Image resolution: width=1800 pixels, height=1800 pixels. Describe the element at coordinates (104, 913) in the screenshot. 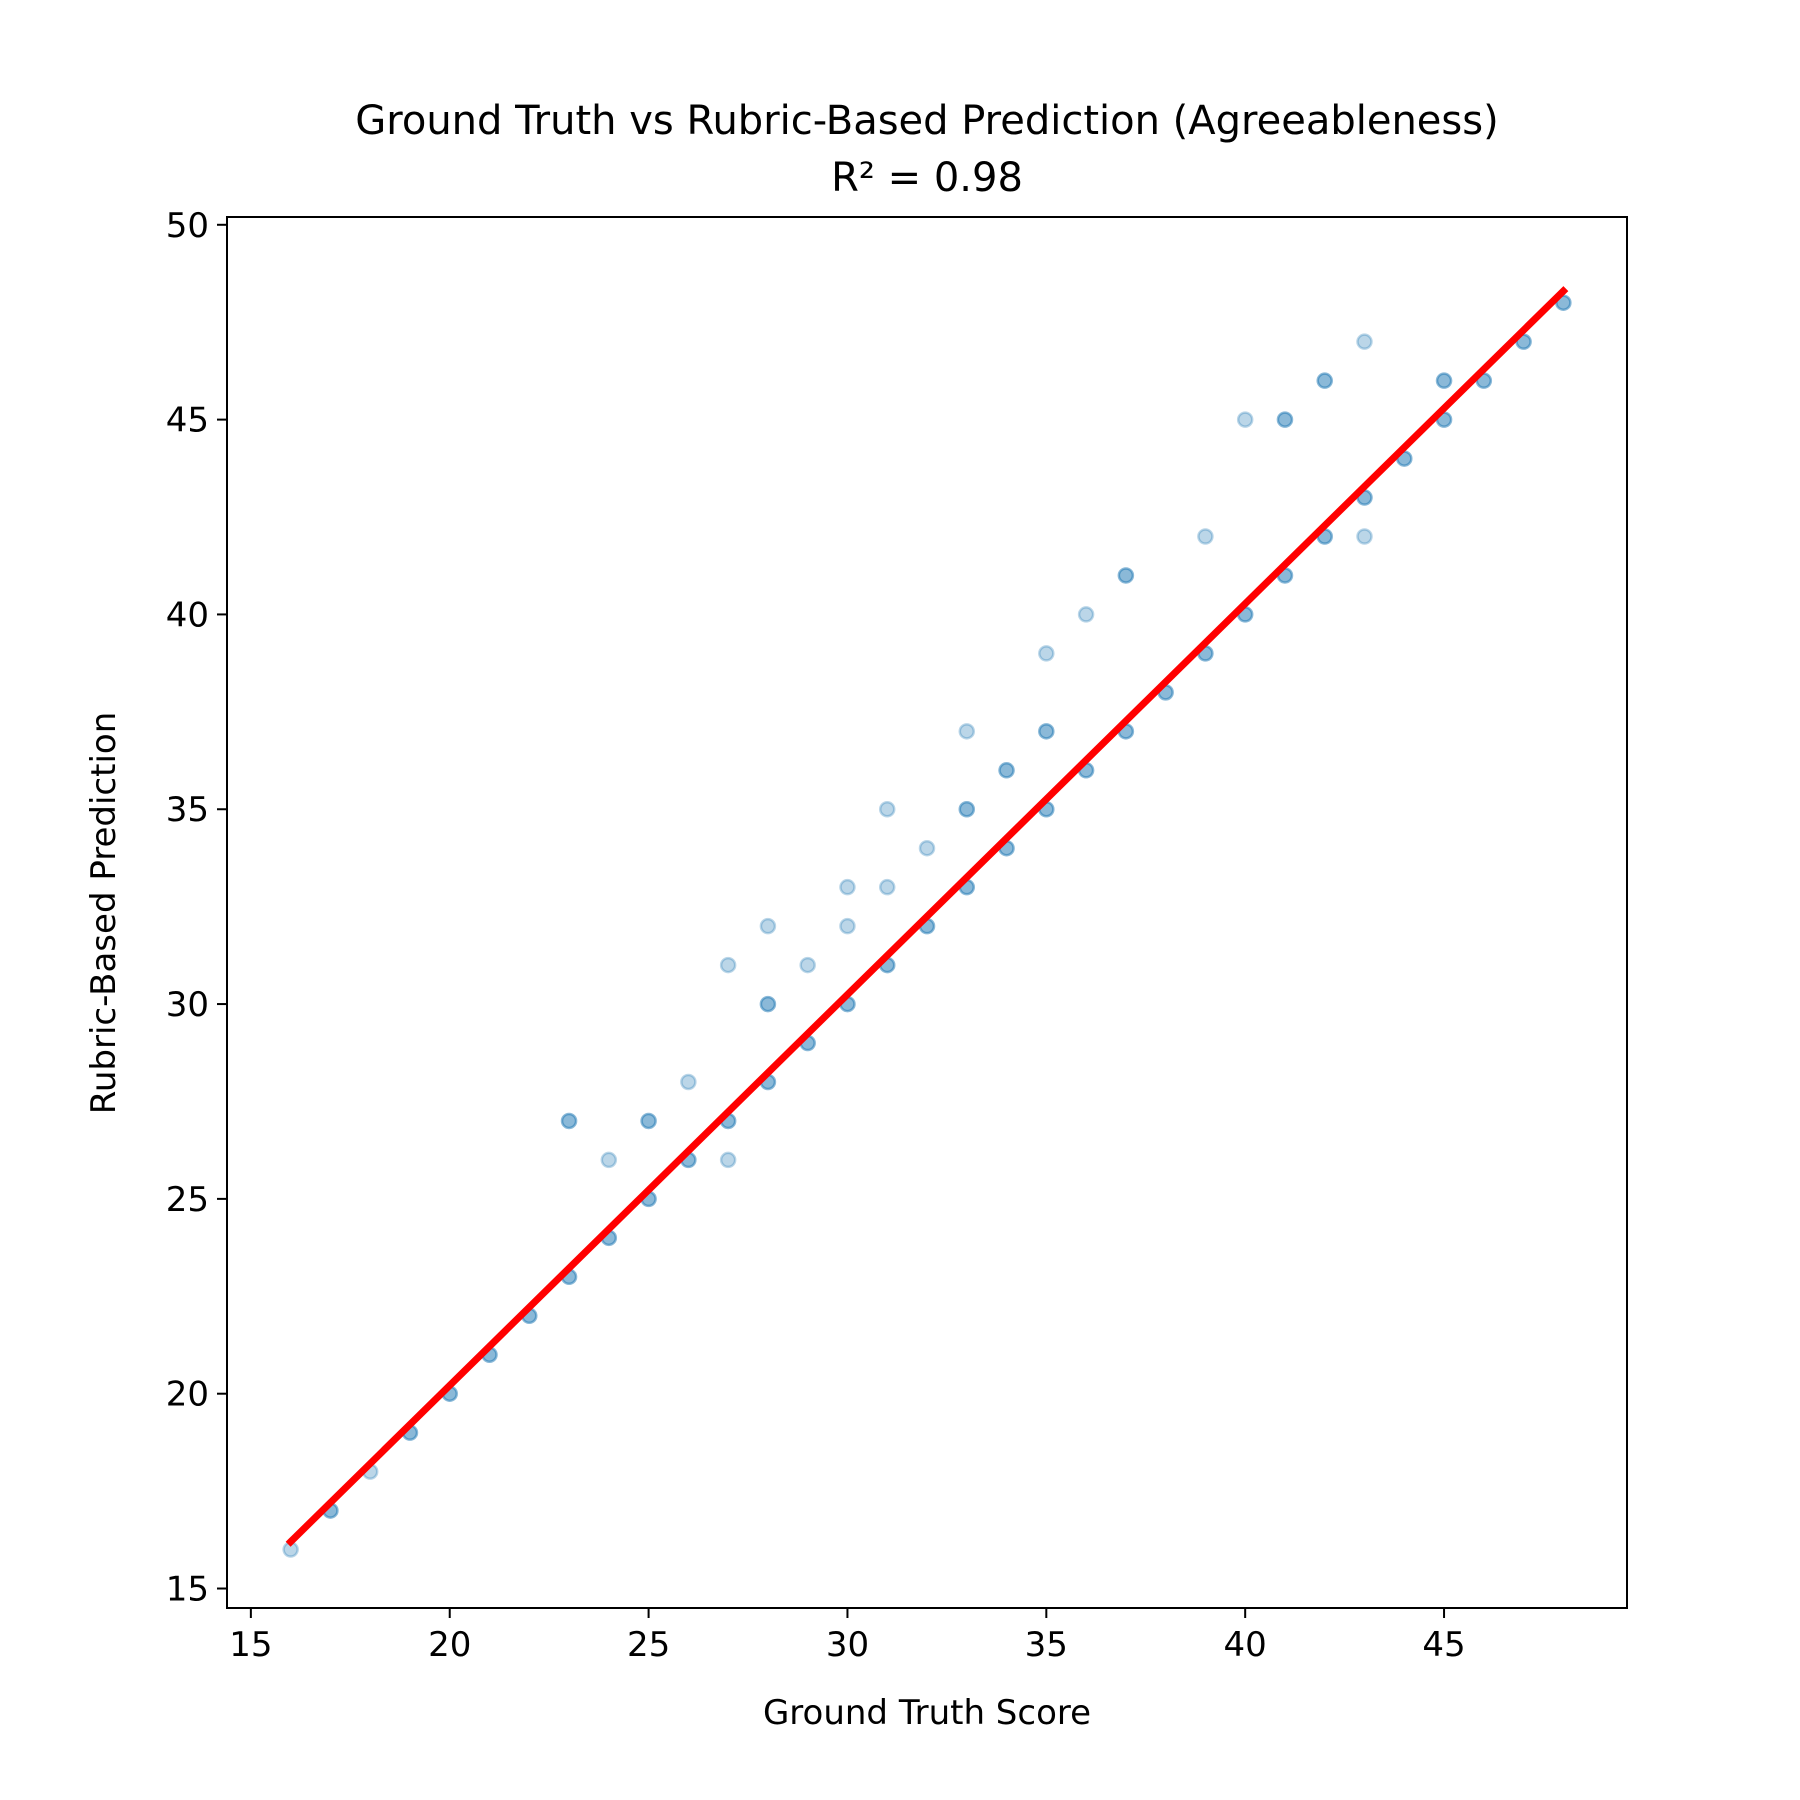

I see `y-axis-label: Rubric-Based Prediction` at that location.